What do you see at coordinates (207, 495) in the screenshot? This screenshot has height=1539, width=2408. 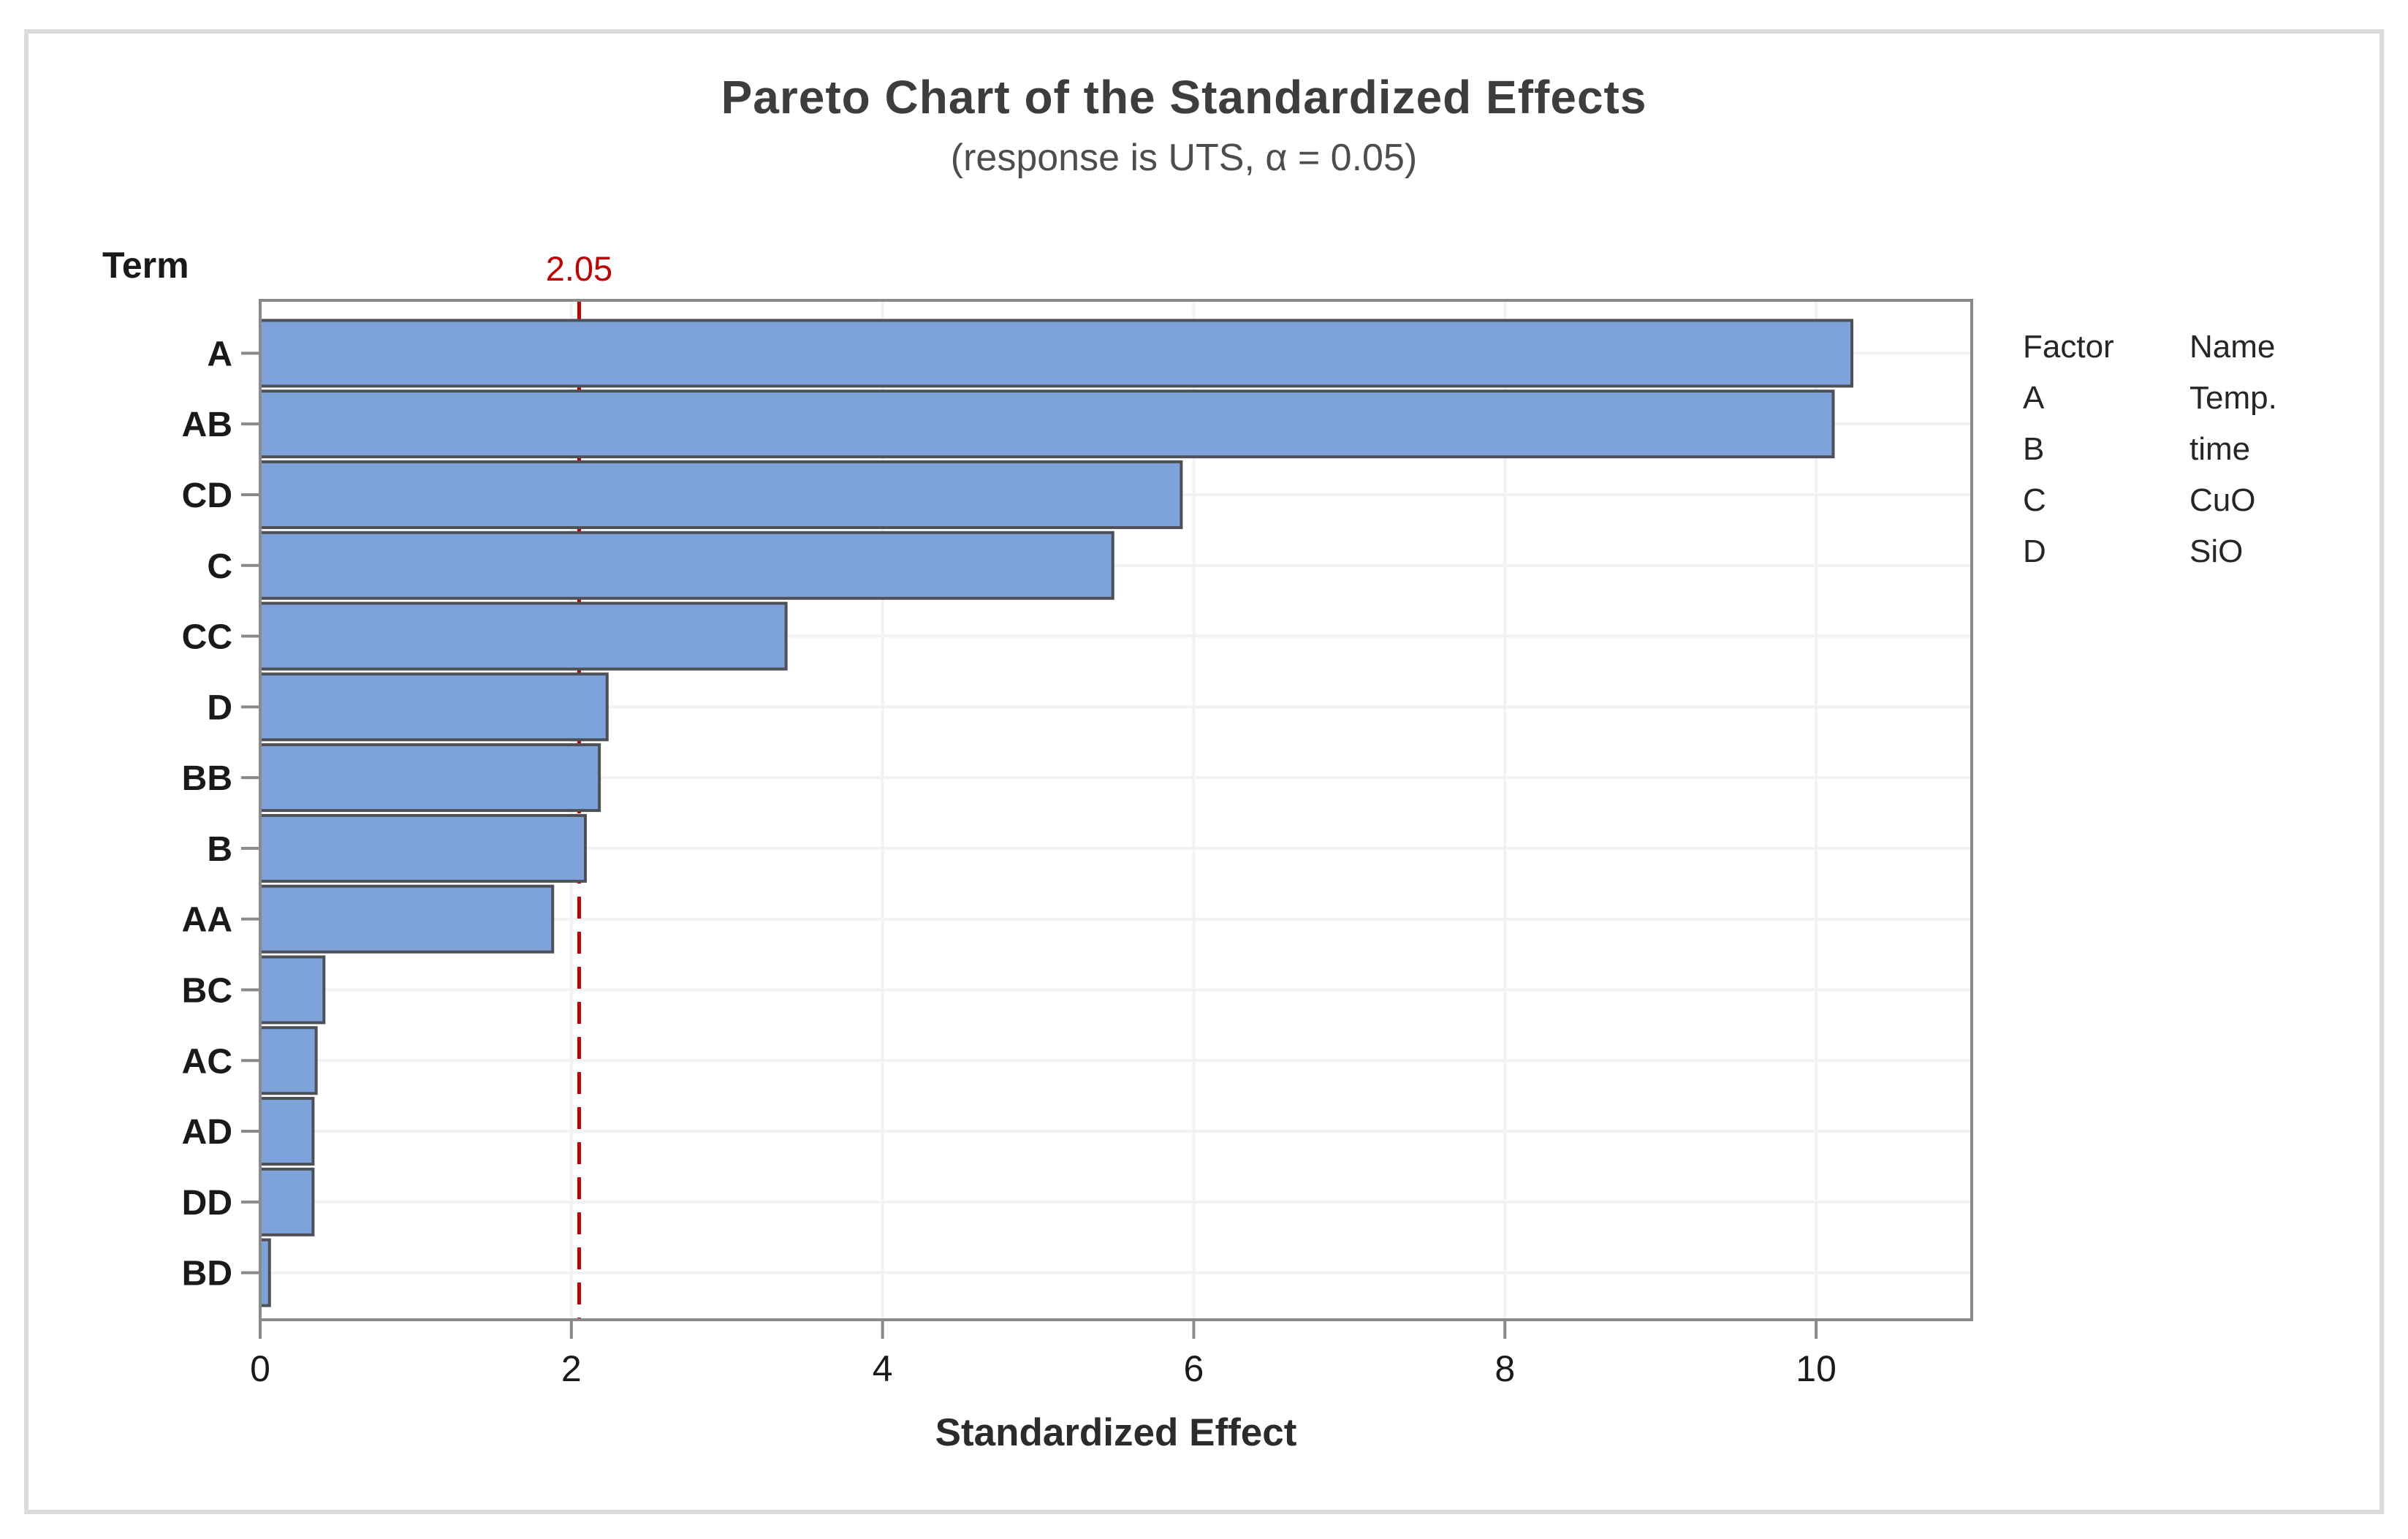 I see `y-tick-label-CD: CD` at bounding box center [207, 495].